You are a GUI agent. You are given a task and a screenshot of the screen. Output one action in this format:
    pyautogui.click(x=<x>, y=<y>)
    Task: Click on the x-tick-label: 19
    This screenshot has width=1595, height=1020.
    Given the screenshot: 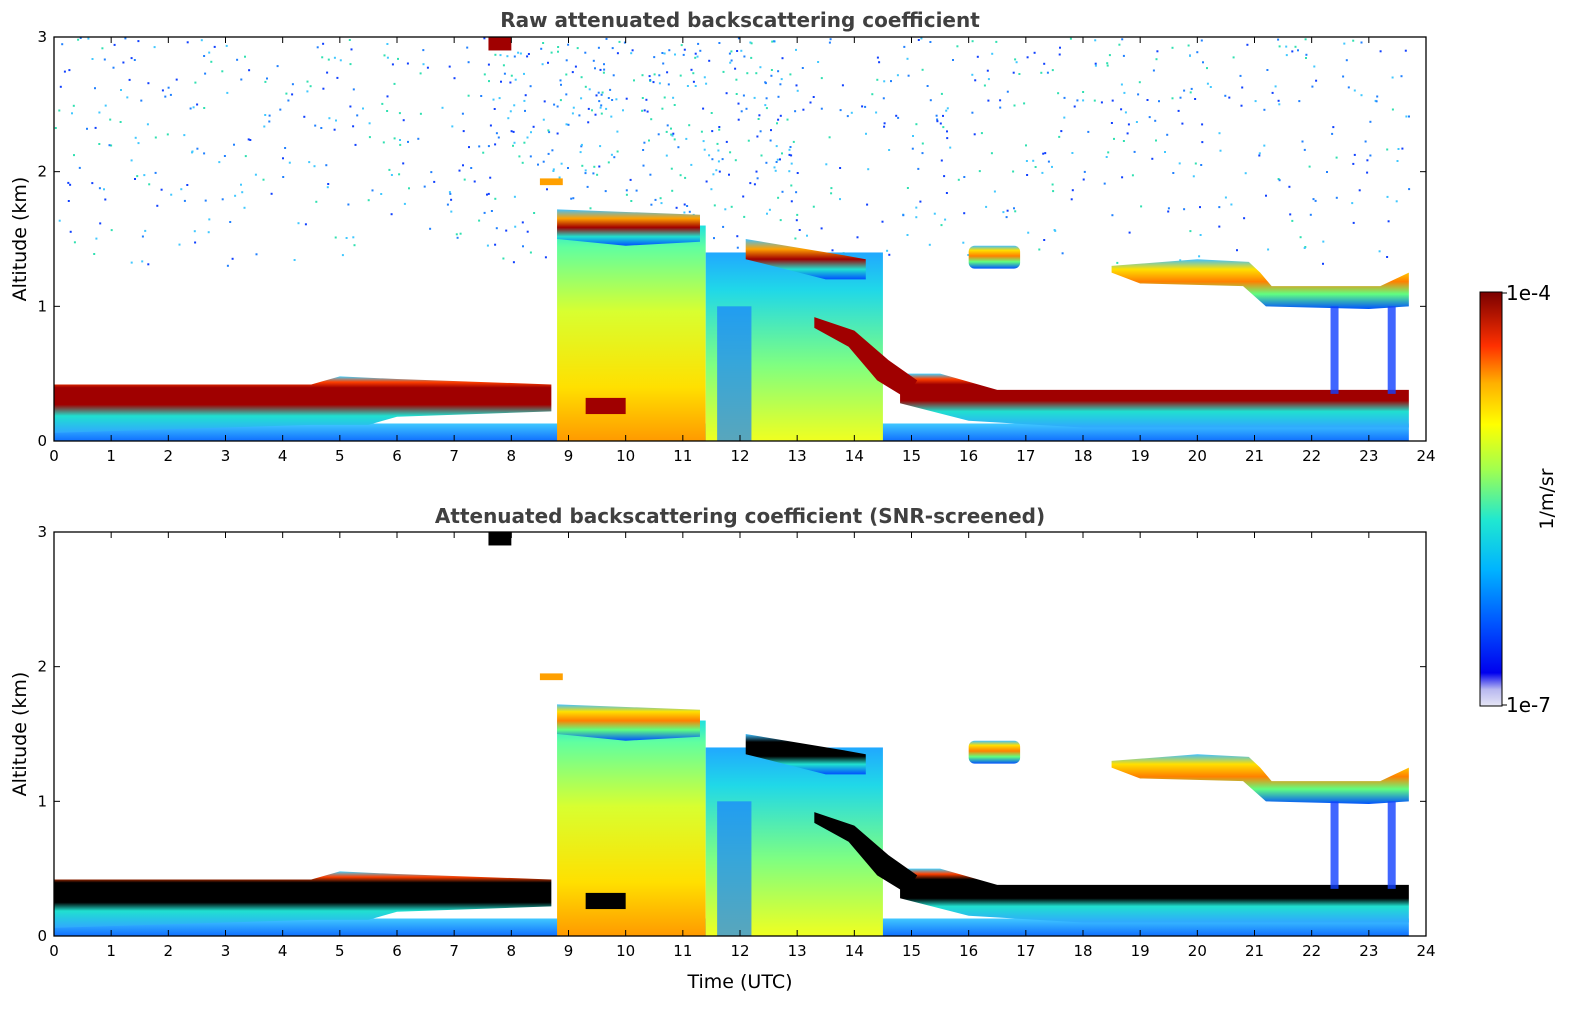 What is the action you would take?
    pyautogui.click(x=1140, y=456)
    